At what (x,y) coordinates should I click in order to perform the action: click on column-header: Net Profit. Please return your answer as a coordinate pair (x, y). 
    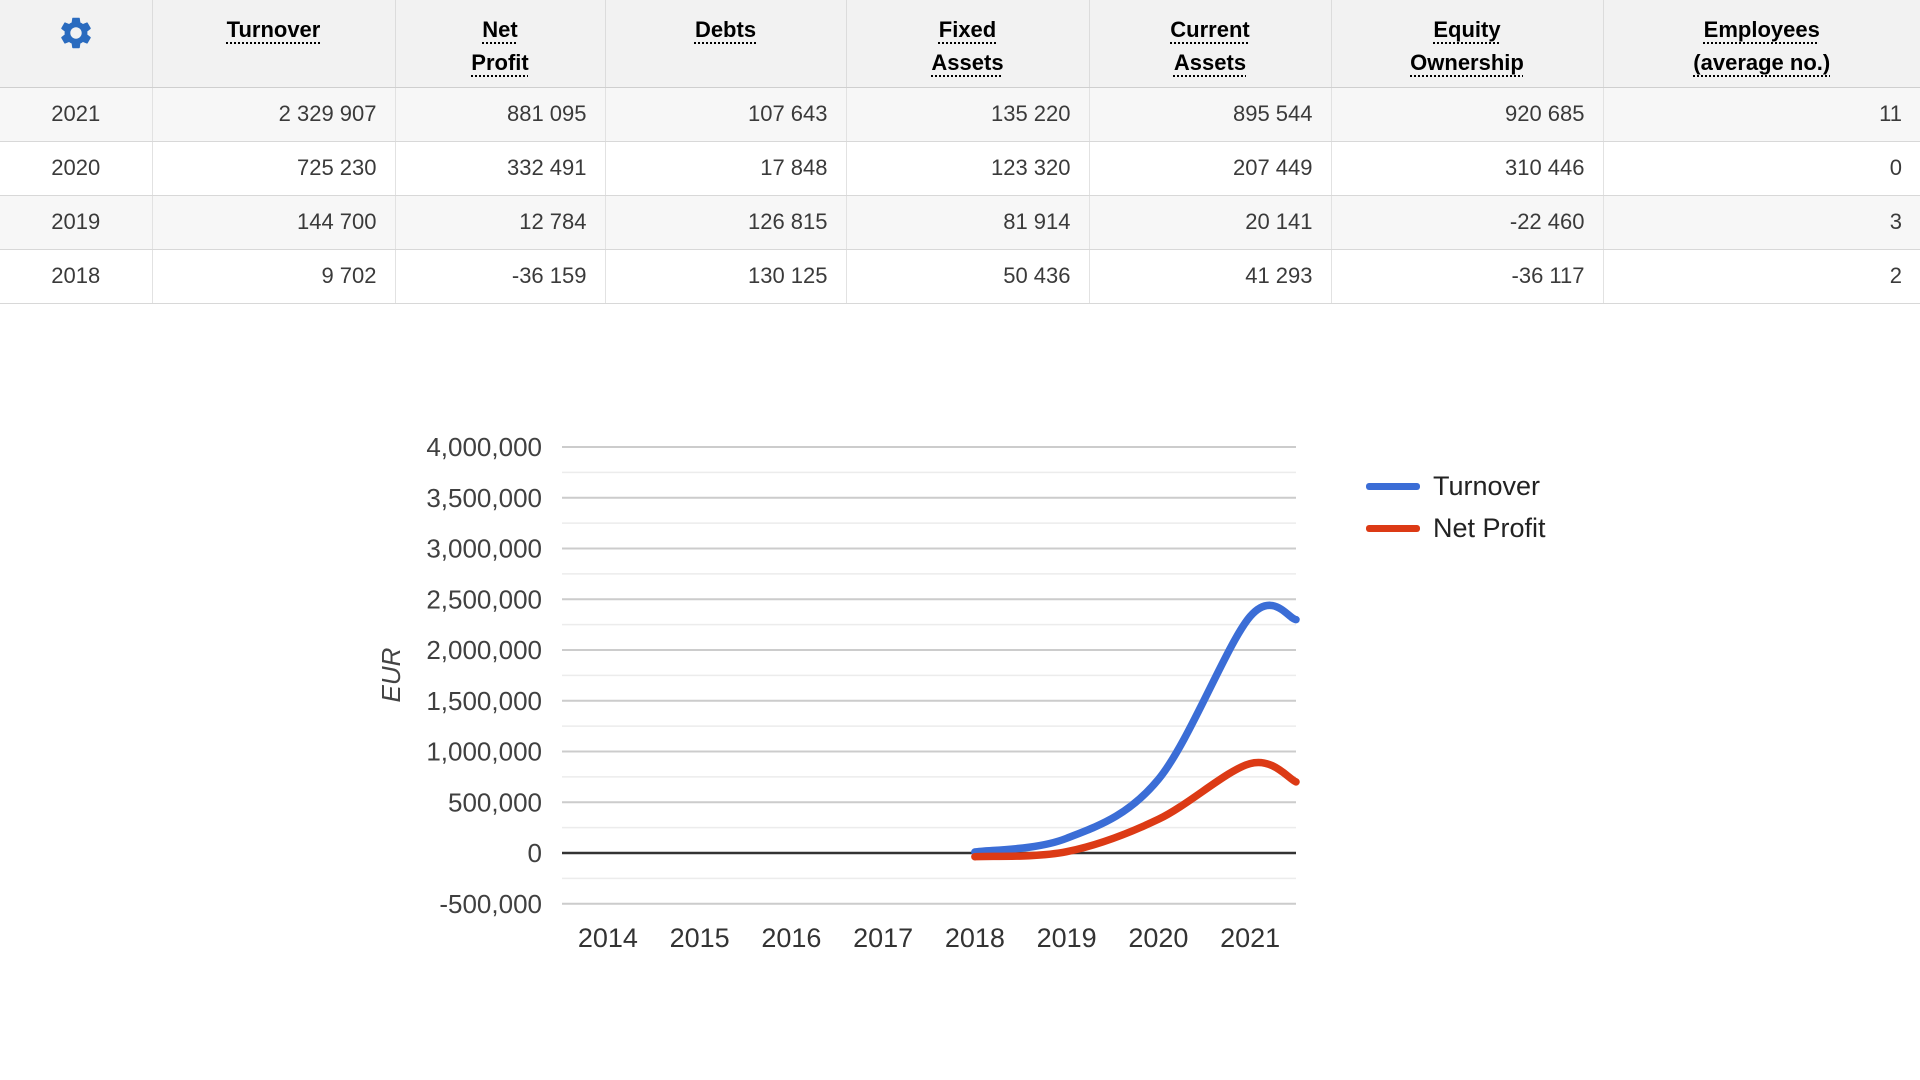
    Looking at the image, I should click on (500, 44).